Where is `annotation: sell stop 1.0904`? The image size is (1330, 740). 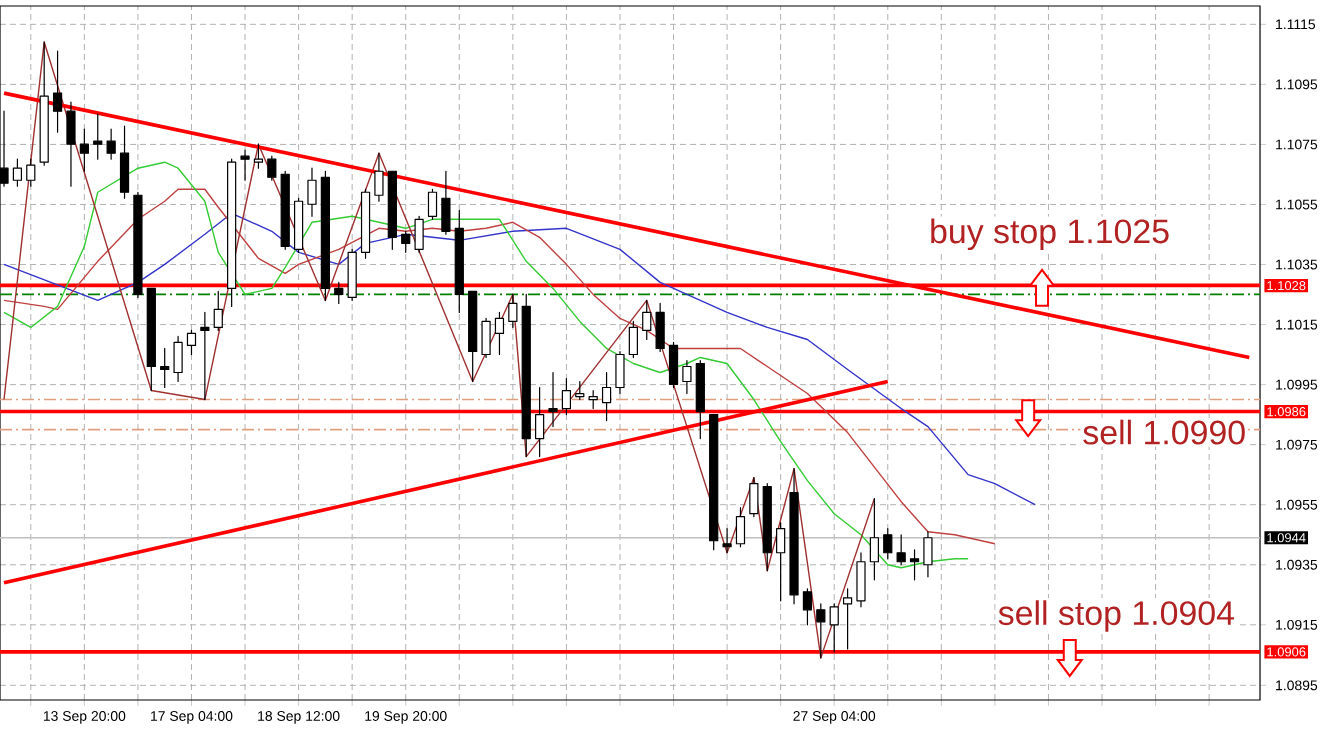
annotation: sell stop 1.0904 is located at coordinates (1116, 616).